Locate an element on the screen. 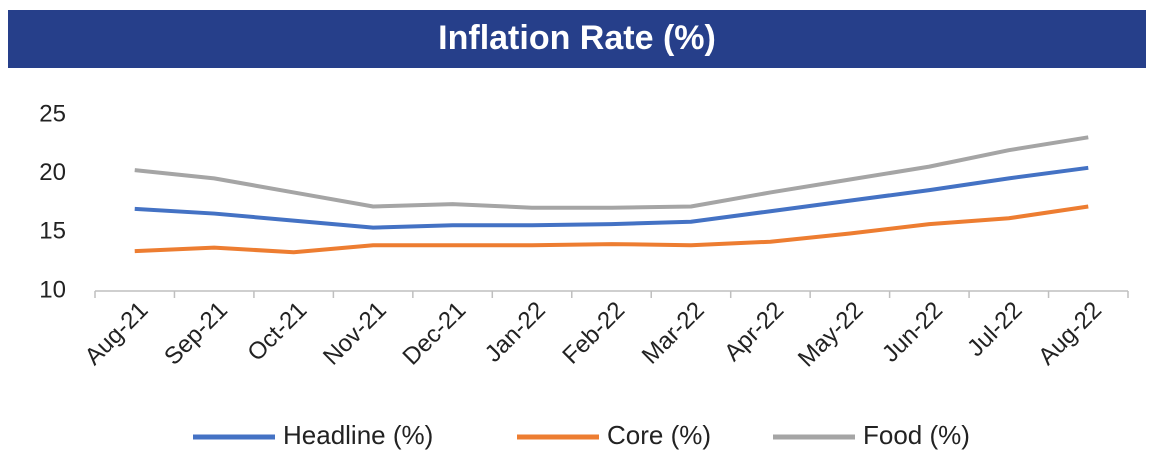 This screenshot has height=450, width=1150. x-tick-label: Mar-22 is located at coordinates (673, 333).